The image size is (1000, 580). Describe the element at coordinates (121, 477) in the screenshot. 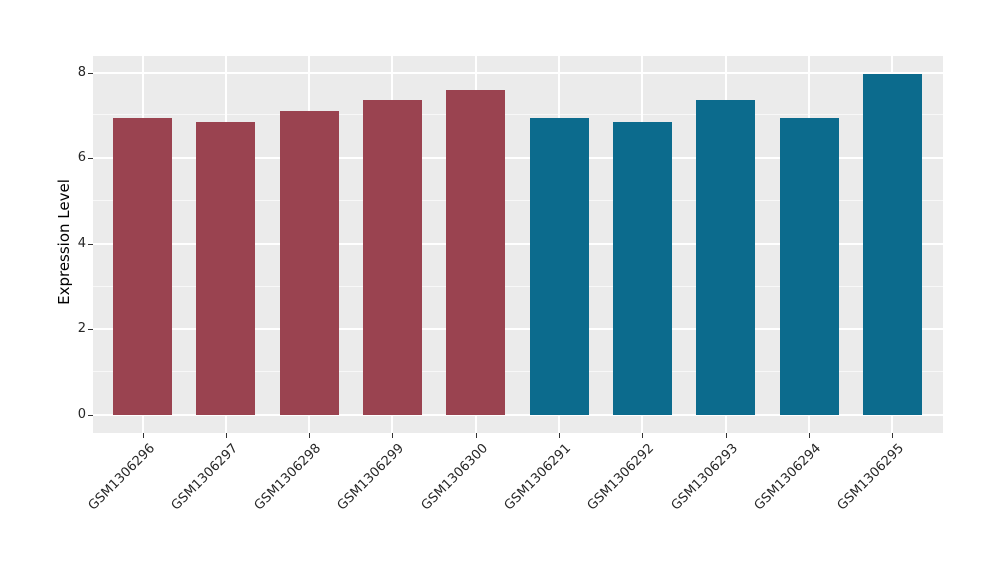

I see `x-tick-label-GSM1306296: GSM1306296` at that location.